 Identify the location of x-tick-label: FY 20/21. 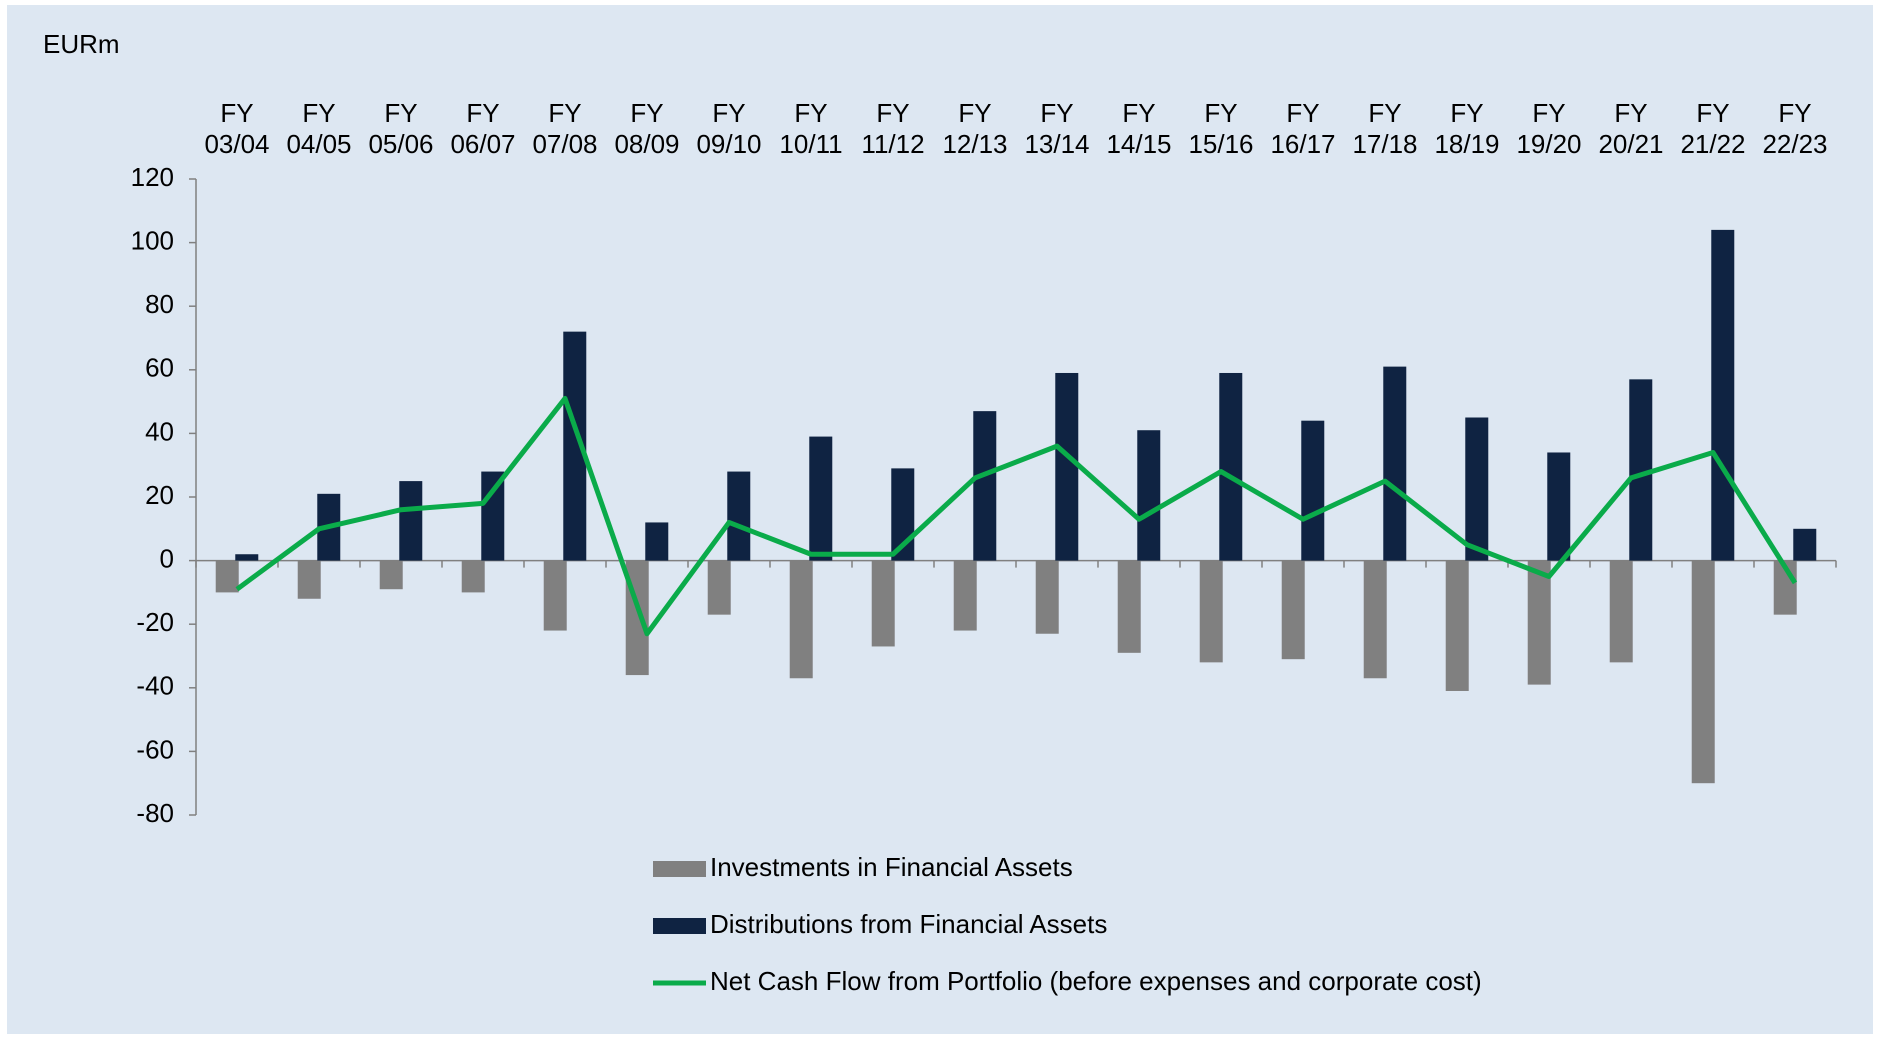
(1631, 128).